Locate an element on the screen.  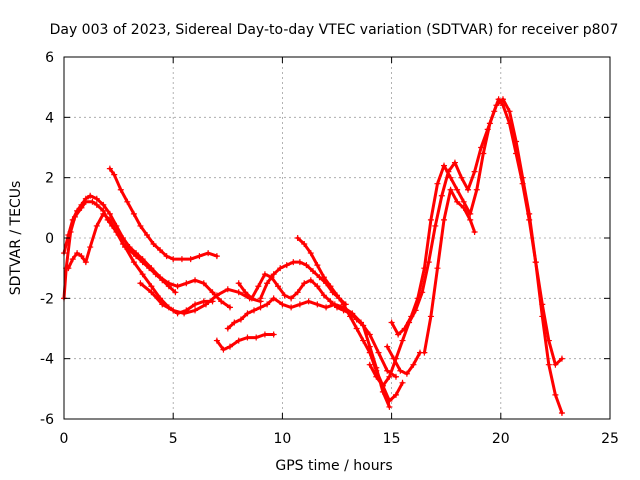
y-tick-label: -6 is located at coordinates (47, 420).